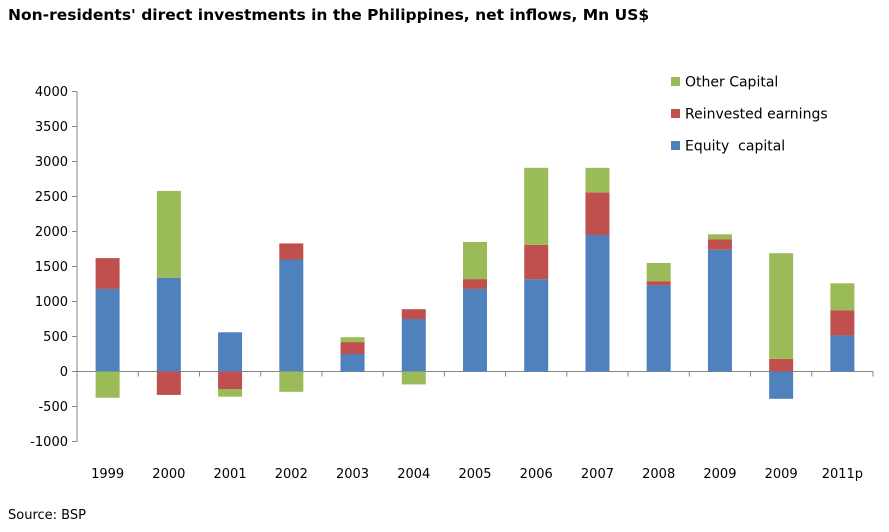 This screenshot has height=532, width=889. I want to click on y-tick-label: 1000, so click(51, 302).